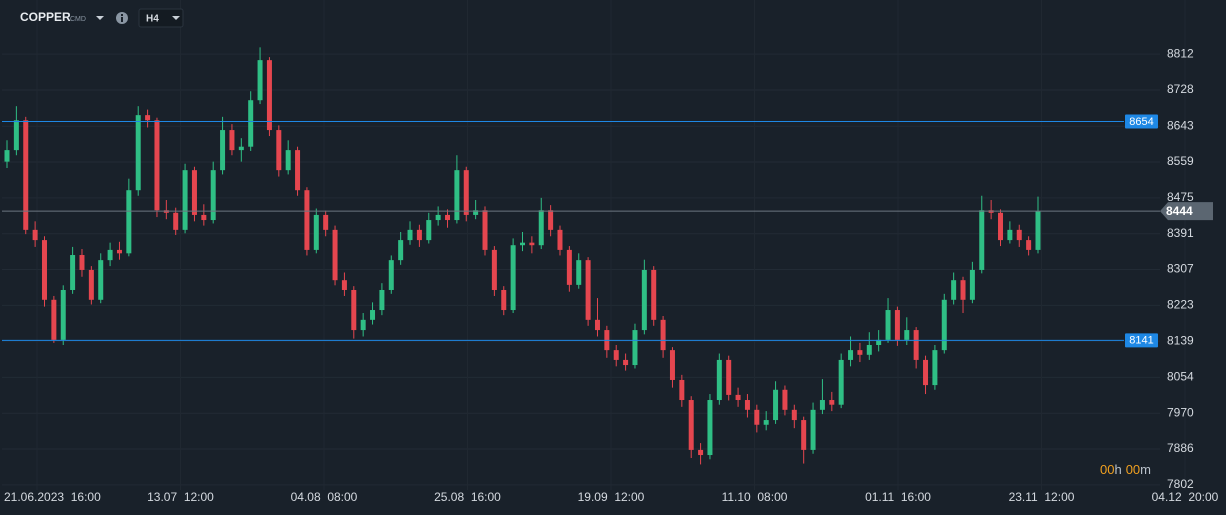  What do you see at coordinates (611, 497) in the screenshot?
I see `x-tick-label: 19.09 12:00` at bounding box center [611, 497].